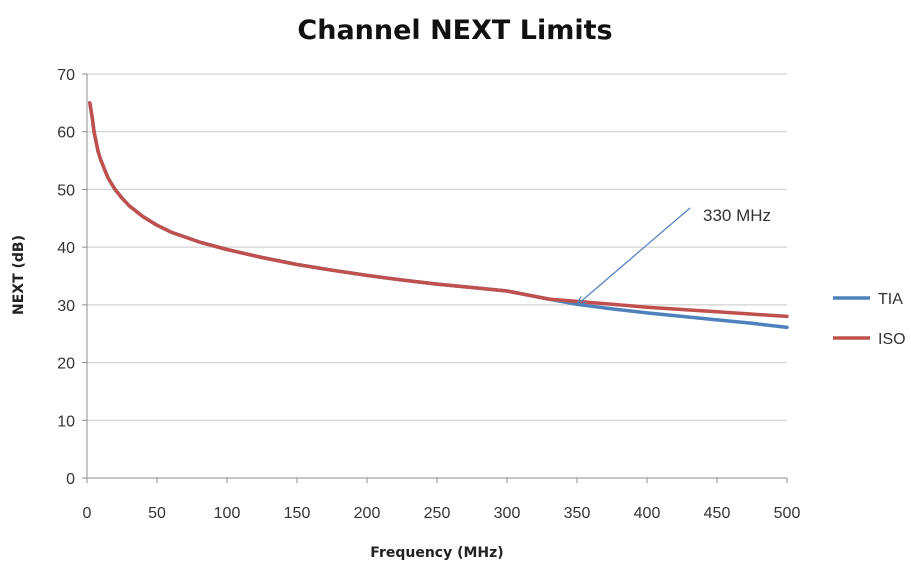 This screenshot has height=563, width=911. I want to click on y-tick-label: 20, so click(66, 364).